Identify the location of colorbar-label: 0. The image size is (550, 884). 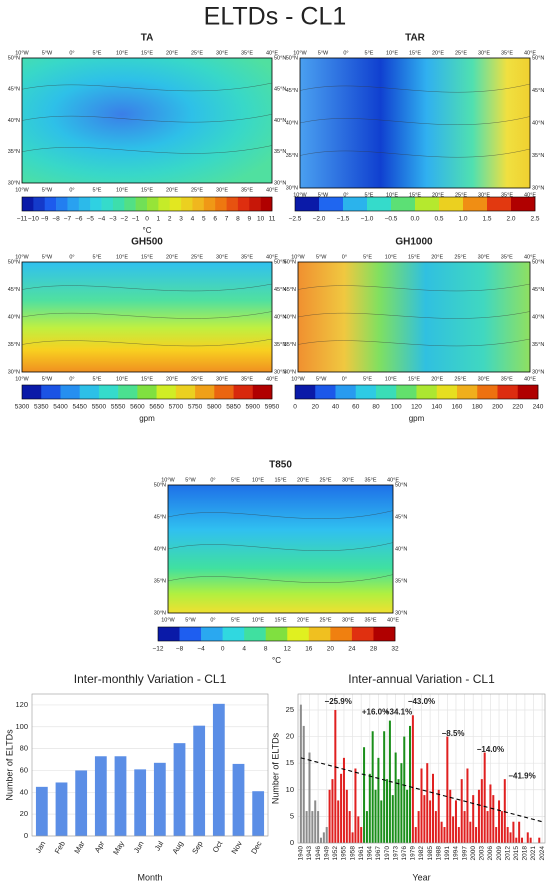
(295, 407).